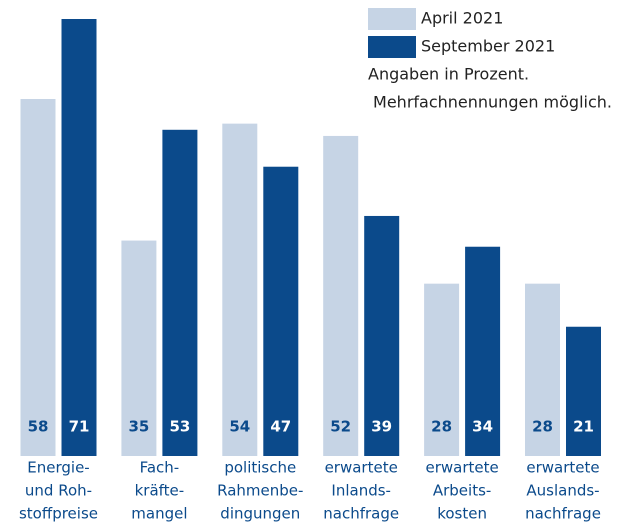 Image resolution: width=620 pixels, height=524 pixels. I want to click on x-tick-label: und Roh-, so click(58, 491).